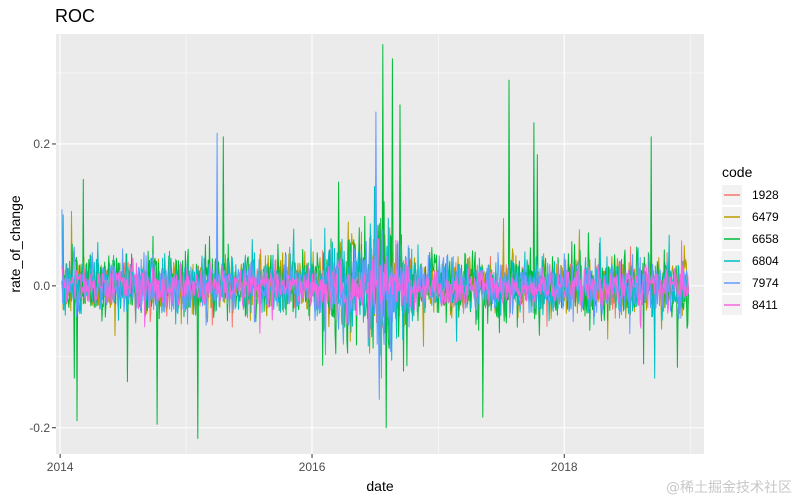 The image size is (800, 500). I want to click on legend-title: code, so click(737, 172).